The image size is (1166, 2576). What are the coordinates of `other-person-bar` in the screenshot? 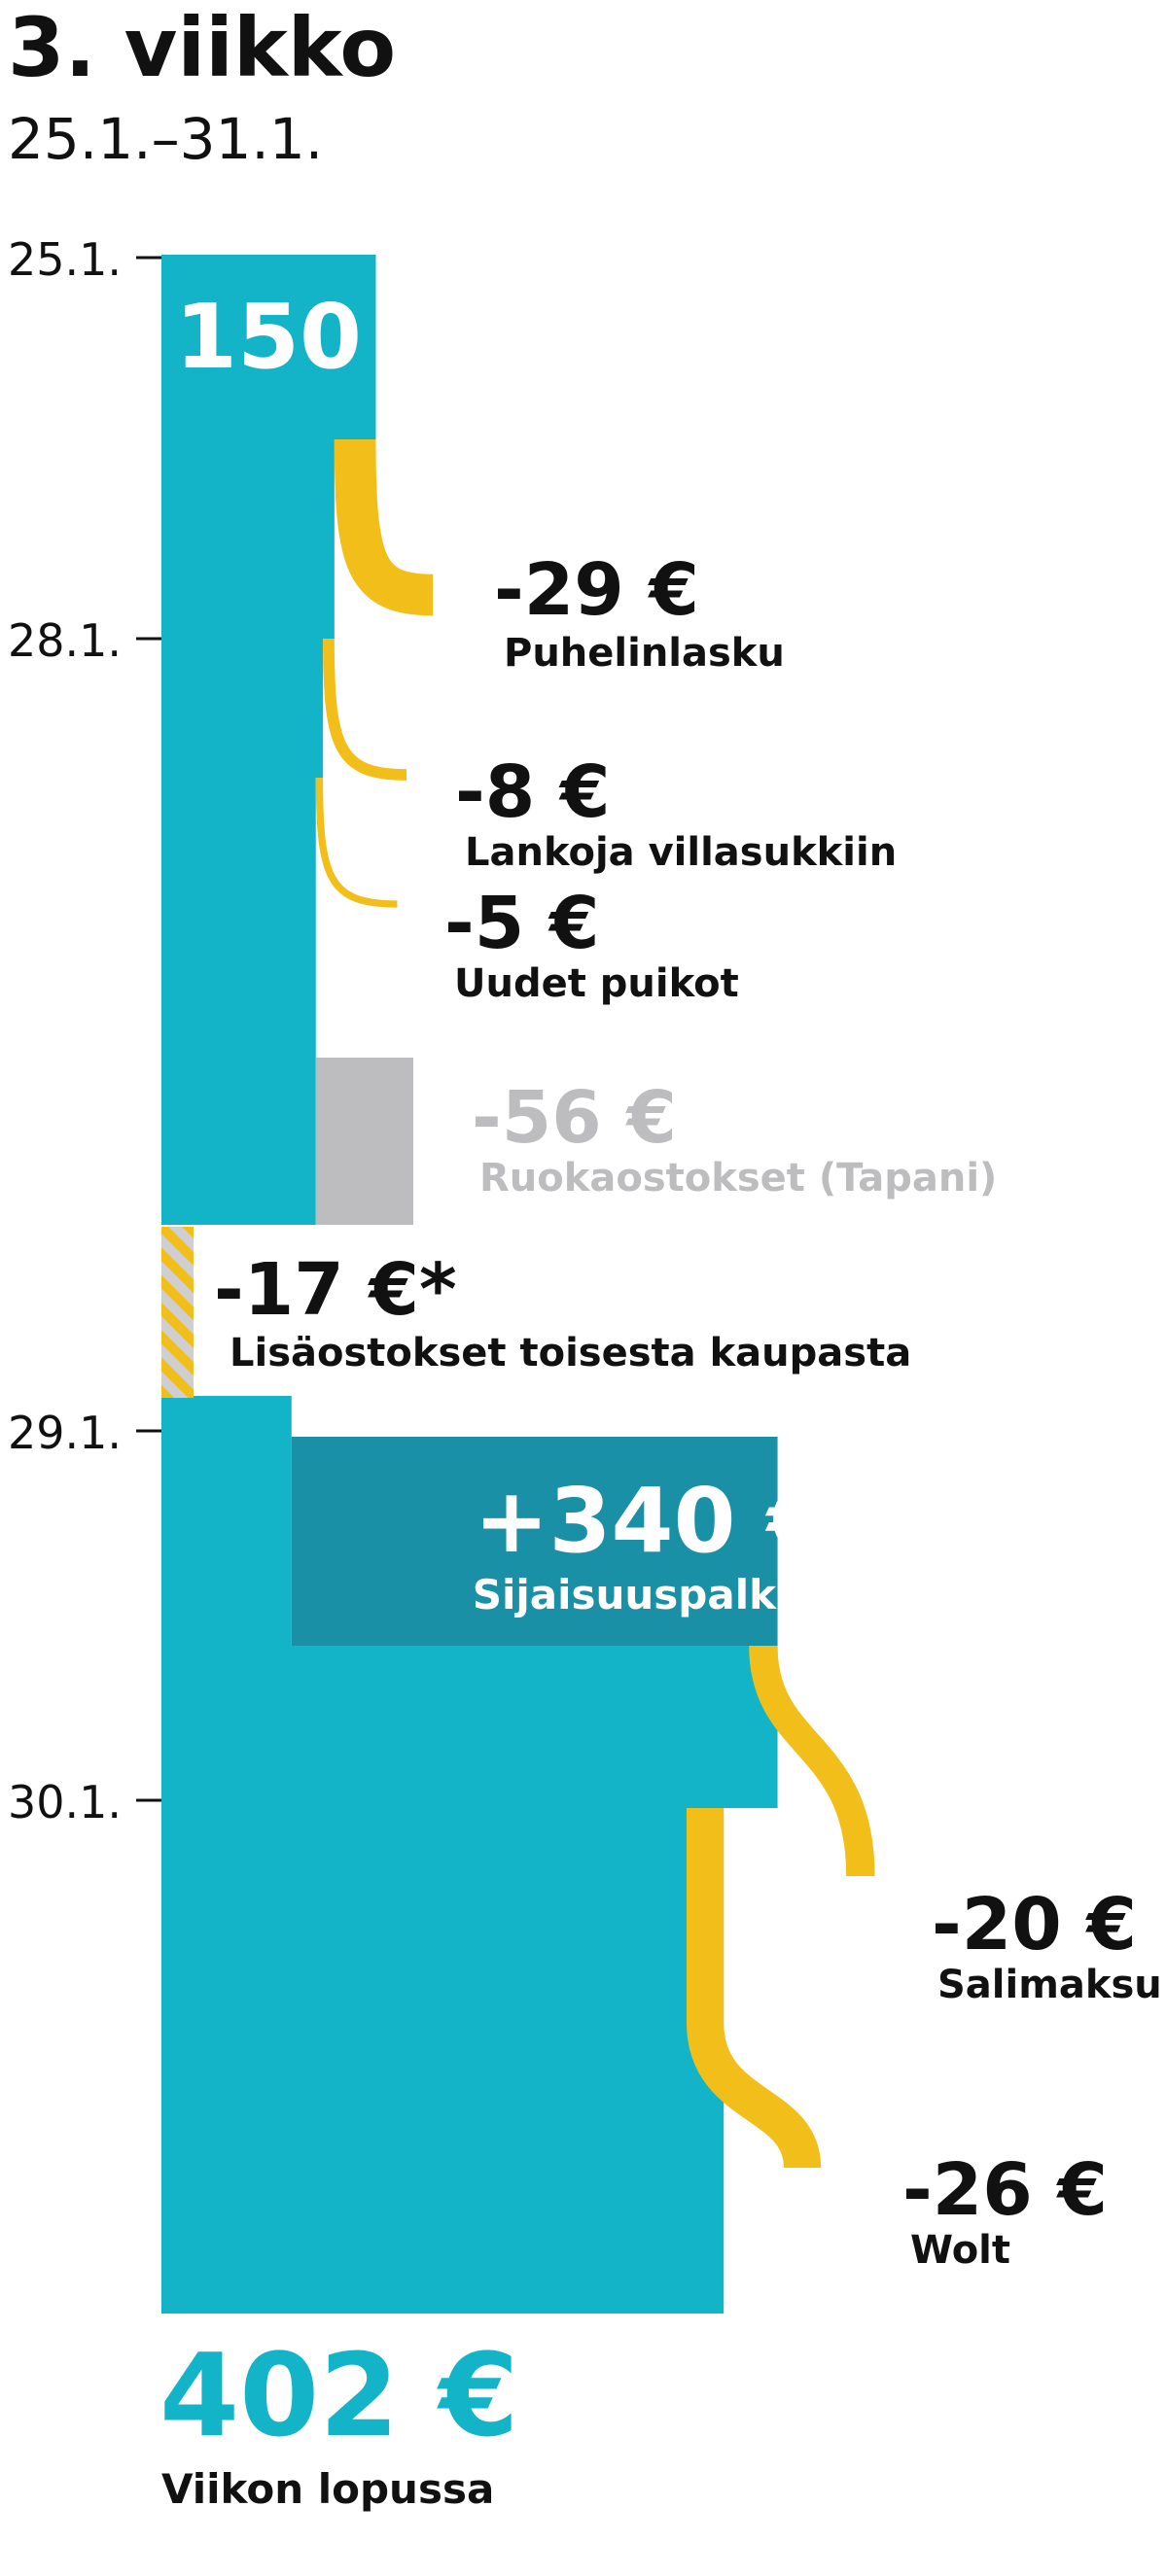 It's located at (365, 1141).